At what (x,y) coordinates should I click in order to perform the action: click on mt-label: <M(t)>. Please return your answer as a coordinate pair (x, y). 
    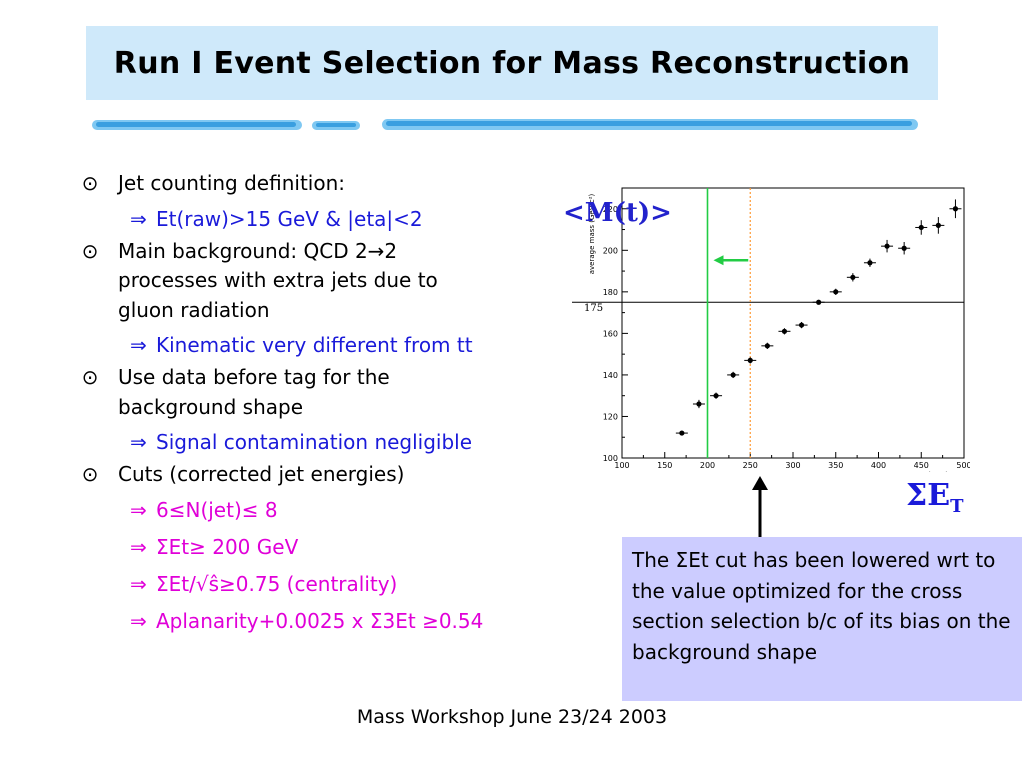
    Looking at the image, I should click on (617, 213).